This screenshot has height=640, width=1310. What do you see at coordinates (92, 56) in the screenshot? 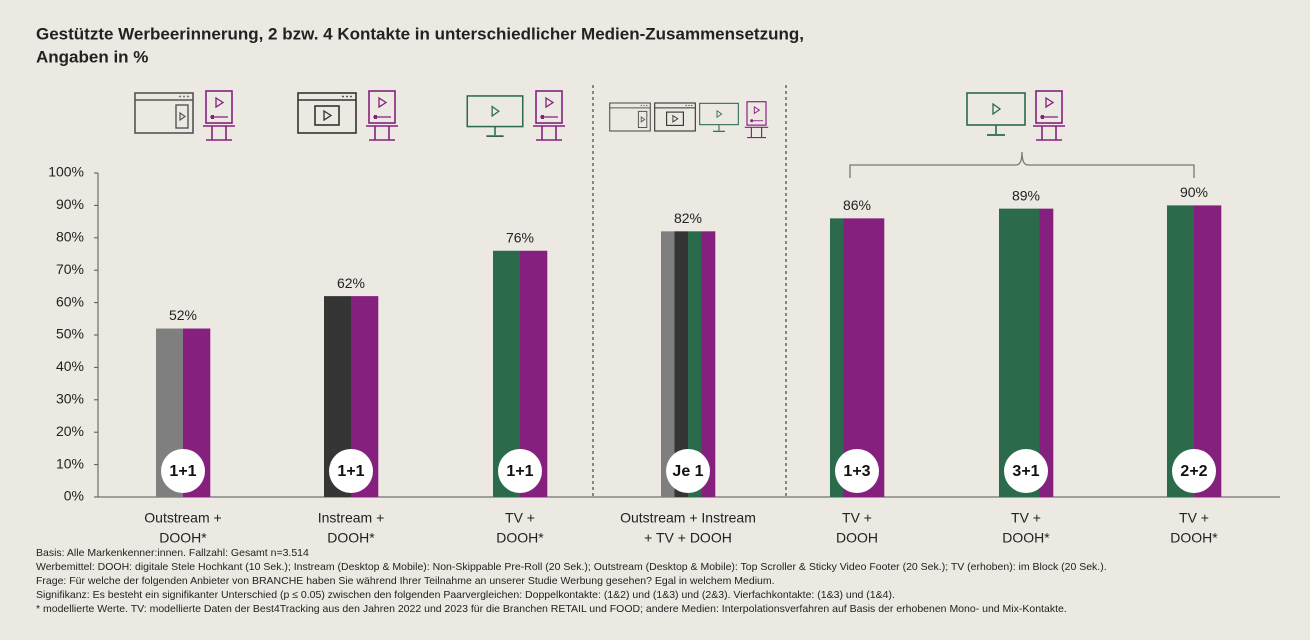
I see `chart-title: Angaben in %` at bounding box center [92, 56].